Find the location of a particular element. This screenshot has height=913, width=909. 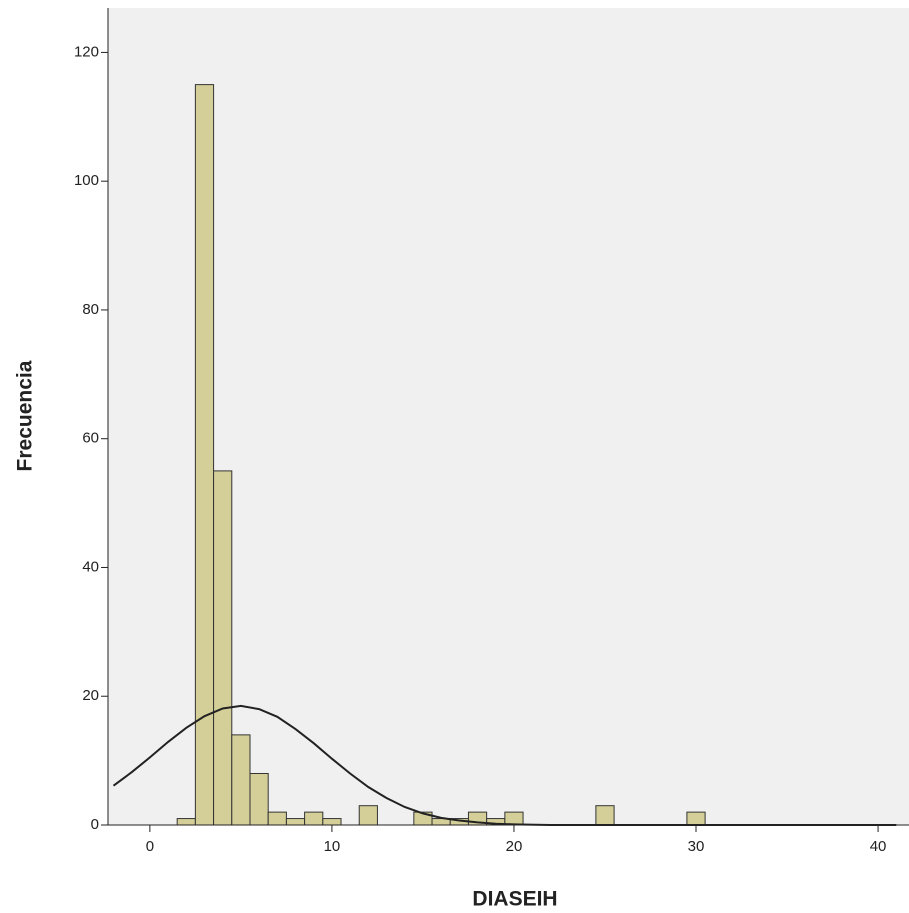

normal-curve is located at coordinates (504, 765).